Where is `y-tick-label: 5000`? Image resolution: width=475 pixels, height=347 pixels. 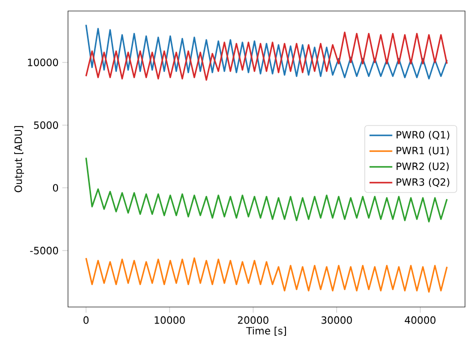
y-tick-label: 5000 is located at coordinates (46, 125).